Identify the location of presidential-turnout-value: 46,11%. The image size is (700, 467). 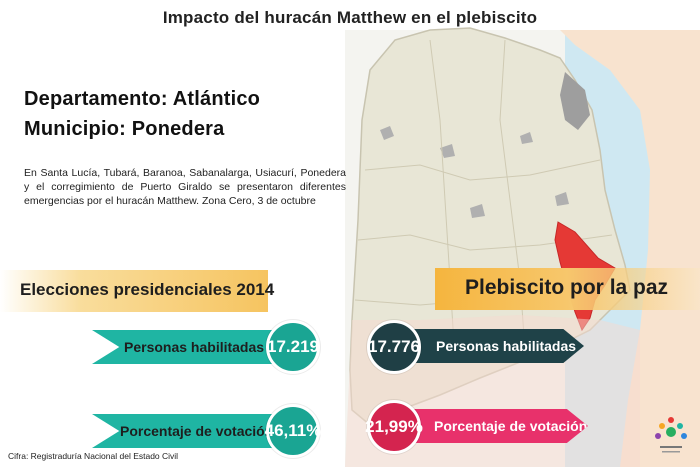
(293, 431).